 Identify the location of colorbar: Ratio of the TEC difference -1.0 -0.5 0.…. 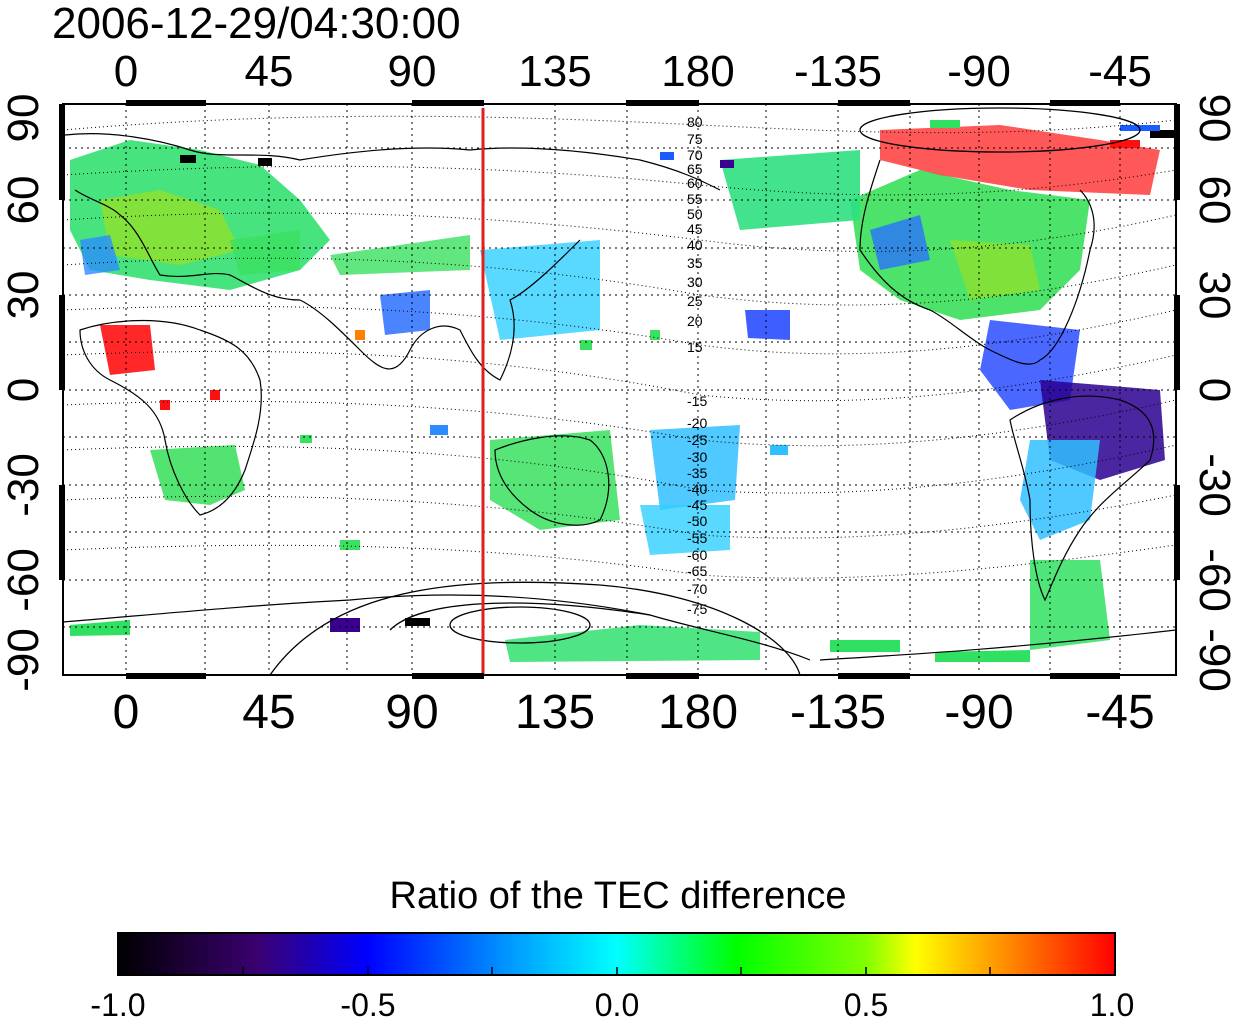
(612, 949).